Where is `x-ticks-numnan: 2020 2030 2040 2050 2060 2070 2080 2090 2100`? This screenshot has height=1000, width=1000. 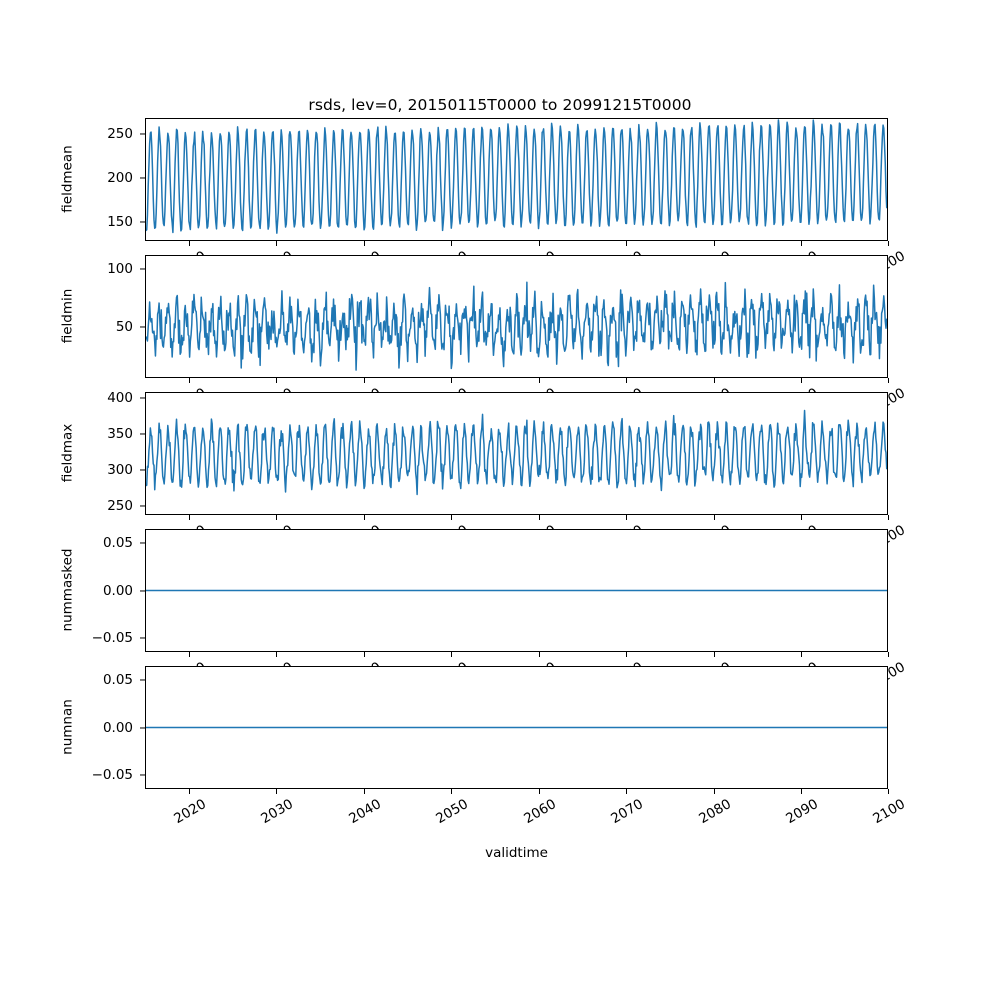 x-ticks-numnan: 2020 2030 2040 2050 2060 2070 2080 2090 2100 is located at coordinates (526, 817).